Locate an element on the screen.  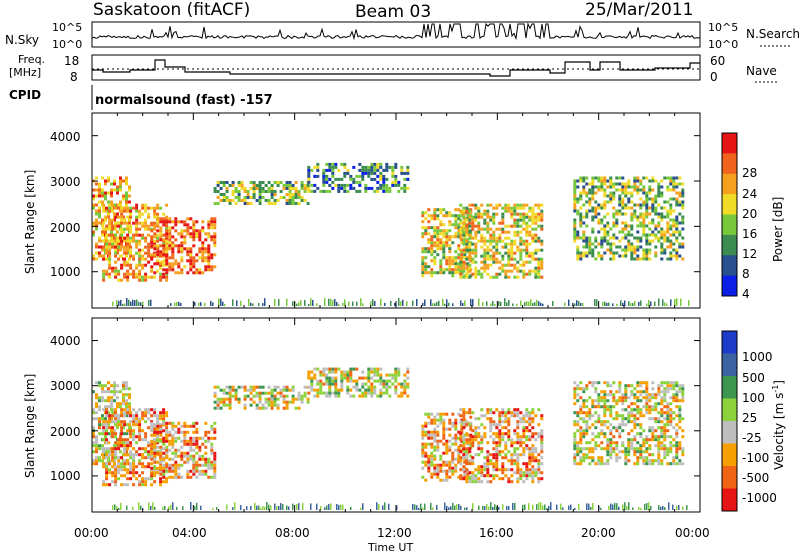
freq-frame is located at coordinates (396, 67).